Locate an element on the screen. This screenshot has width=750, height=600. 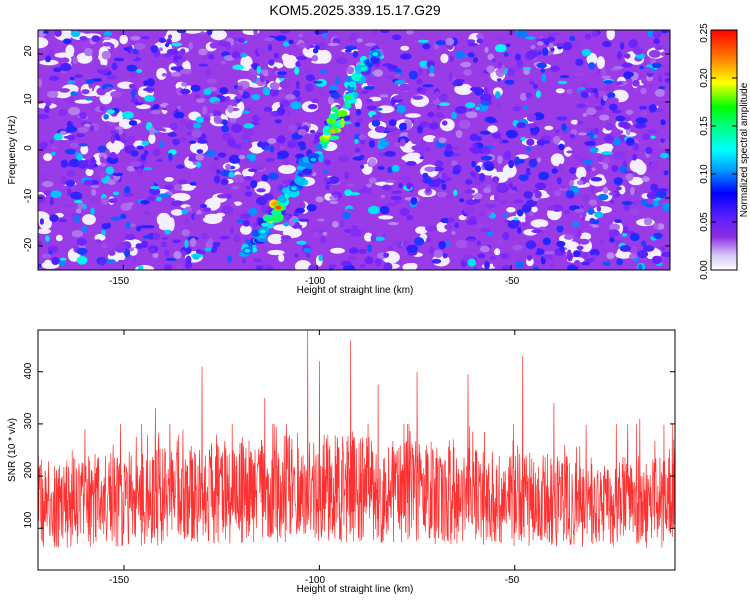
spectrogram-y-tick-label: 0 is located at coordinates (28, 148).